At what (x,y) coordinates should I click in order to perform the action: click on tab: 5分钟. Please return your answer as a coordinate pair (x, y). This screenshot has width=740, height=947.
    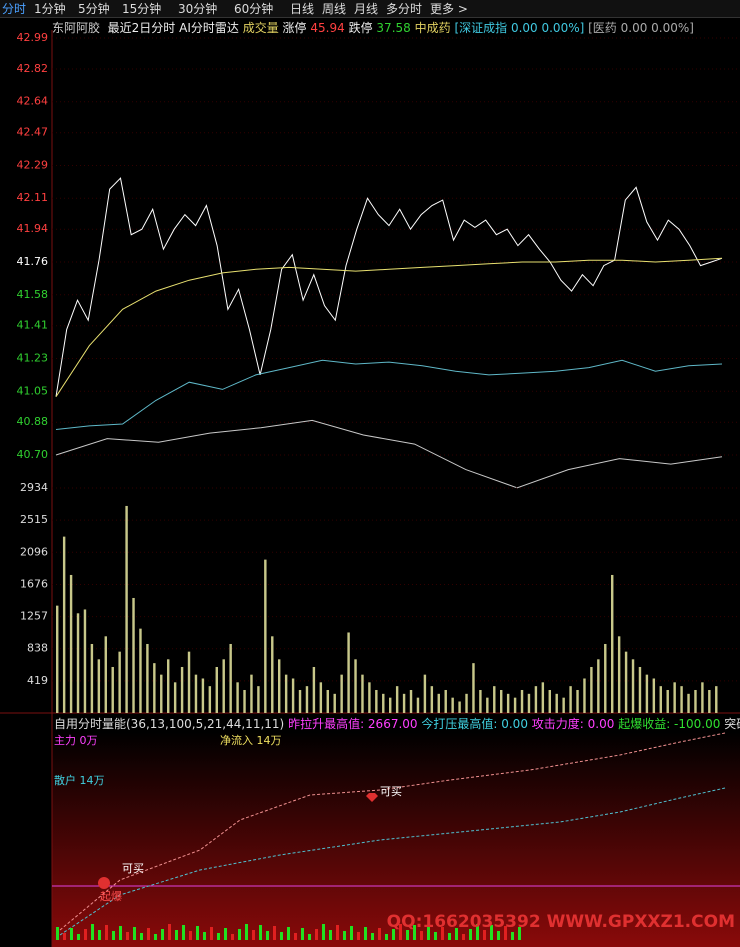
    Looking at the image, I should click on (94, 9).